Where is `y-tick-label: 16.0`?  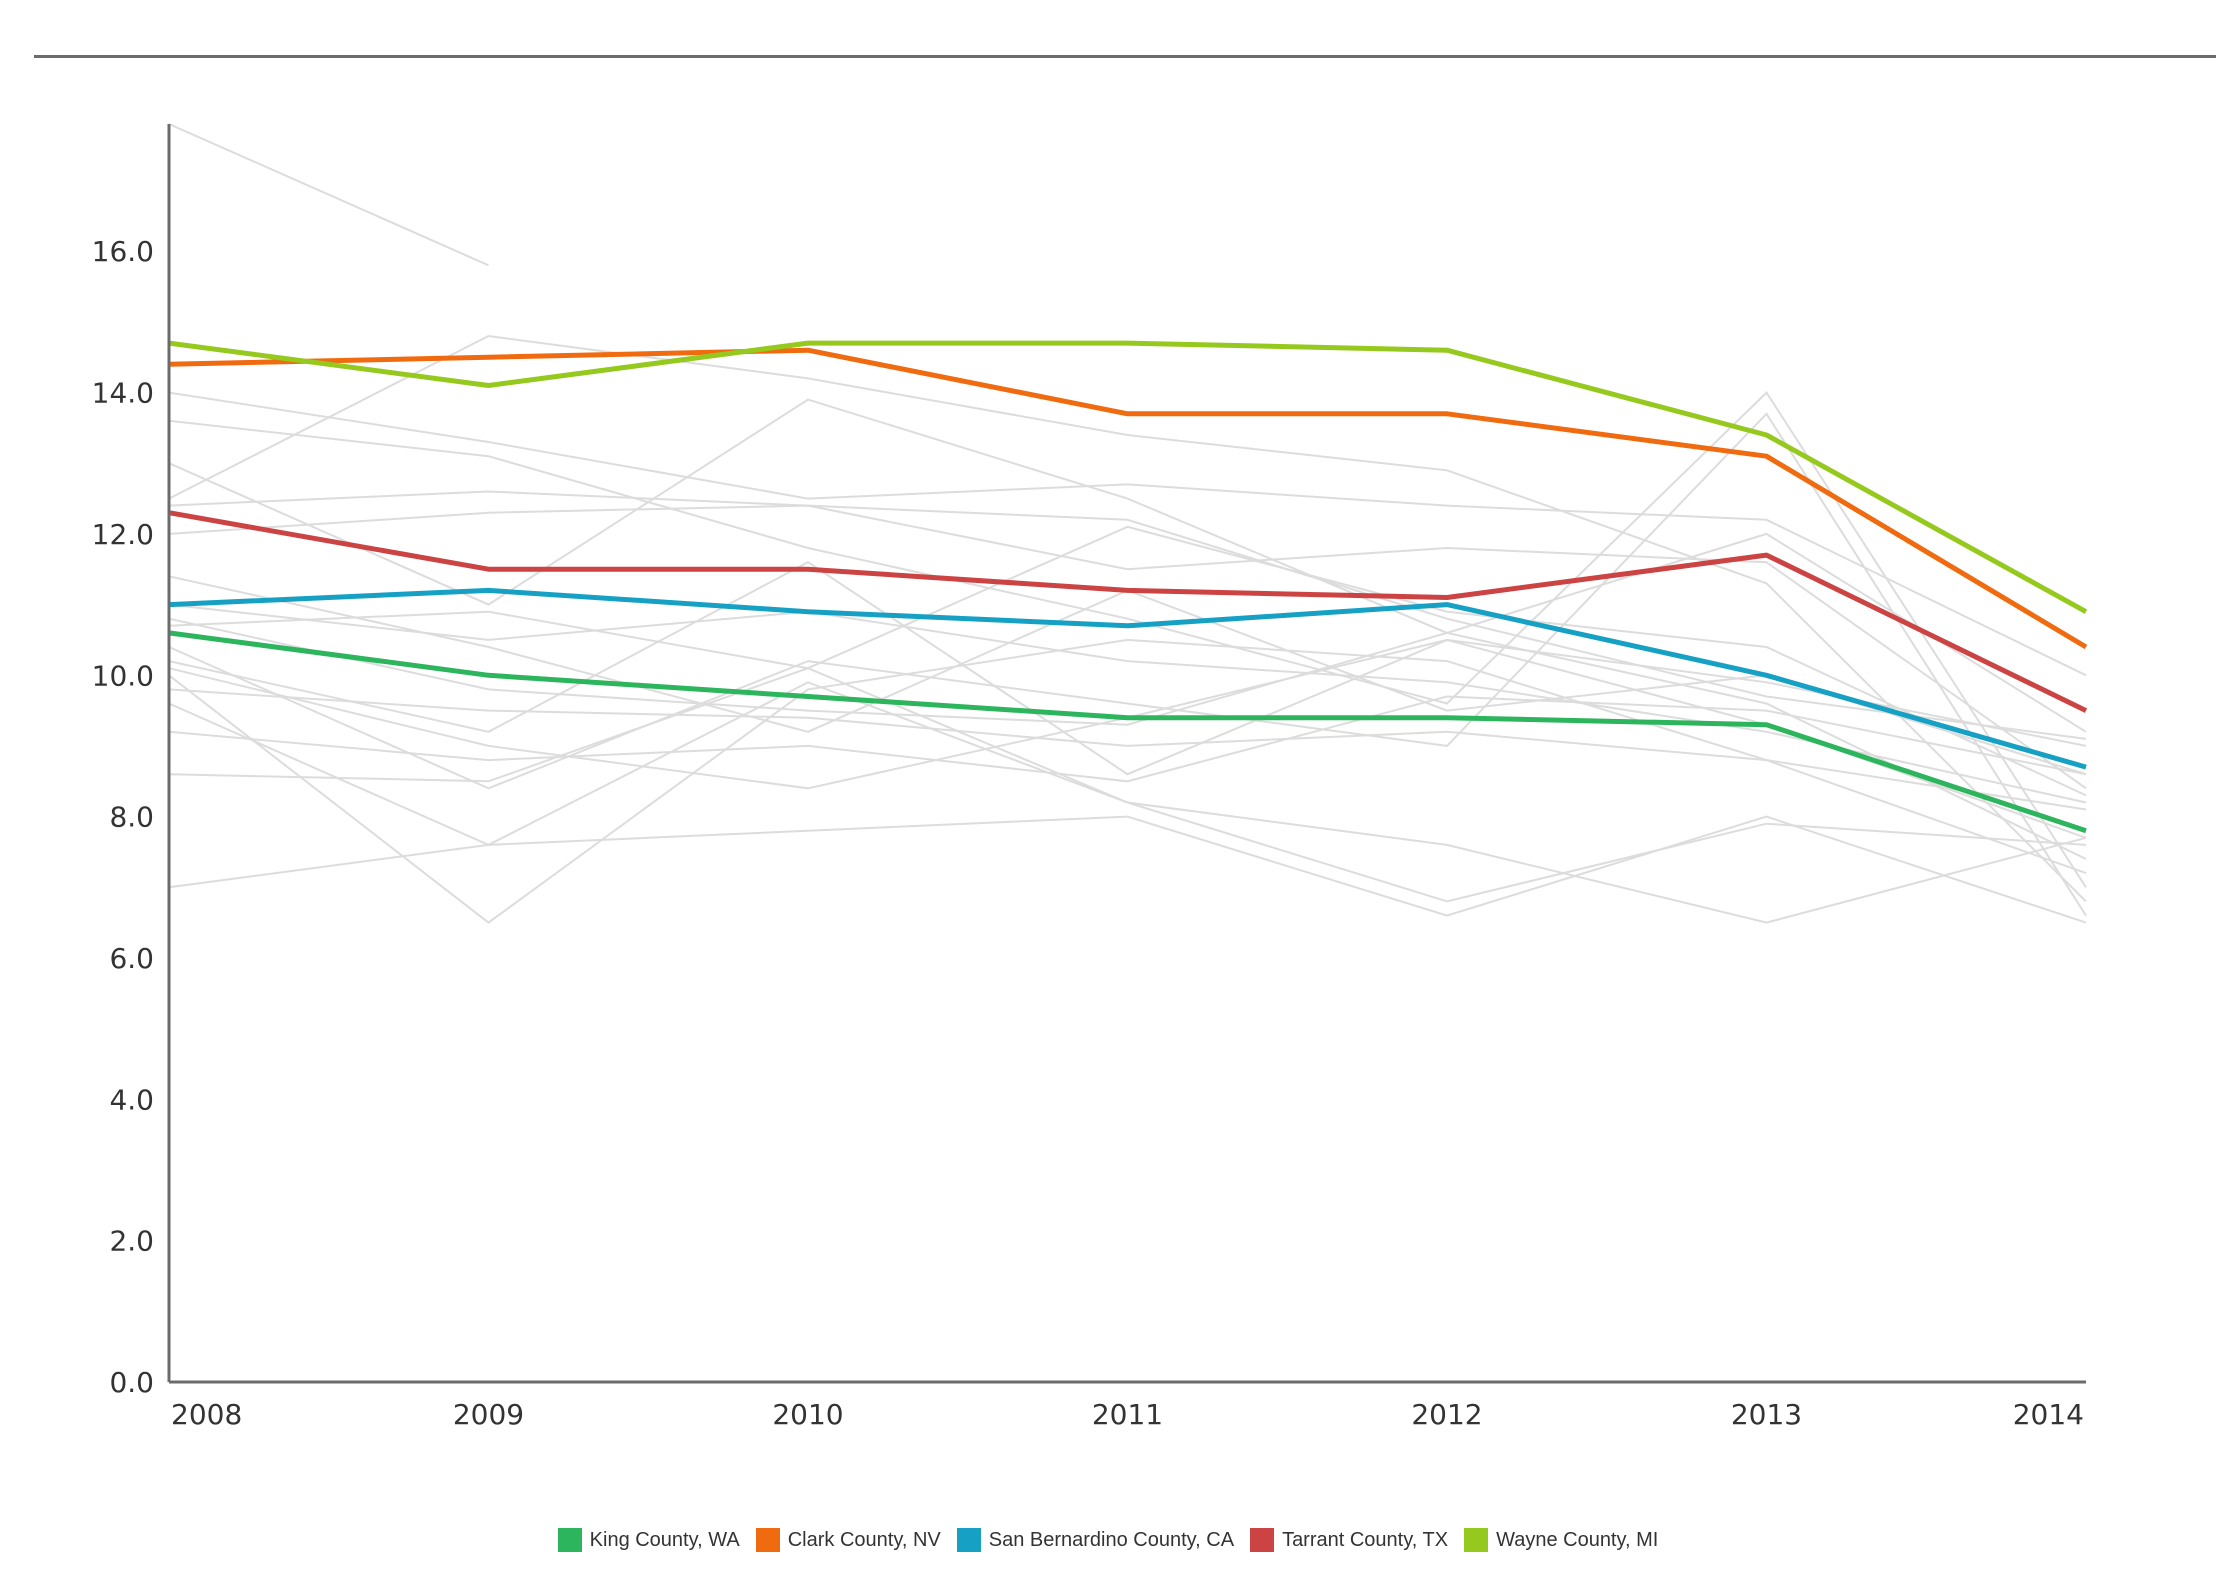
y-tick-label: 16.0 is located at coordinates (123, 251).